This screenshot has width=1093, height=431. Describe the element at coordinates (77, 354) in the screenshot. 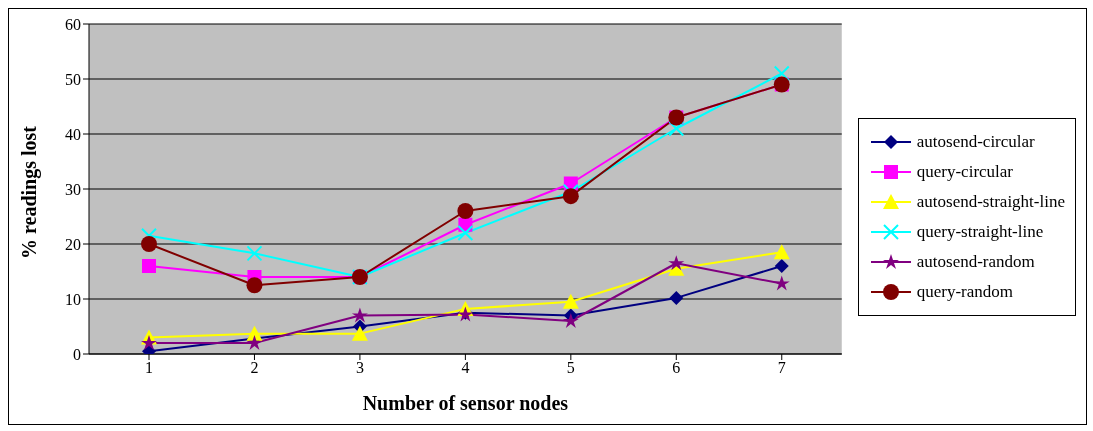

I see `y-tick-label: 0` at that location.